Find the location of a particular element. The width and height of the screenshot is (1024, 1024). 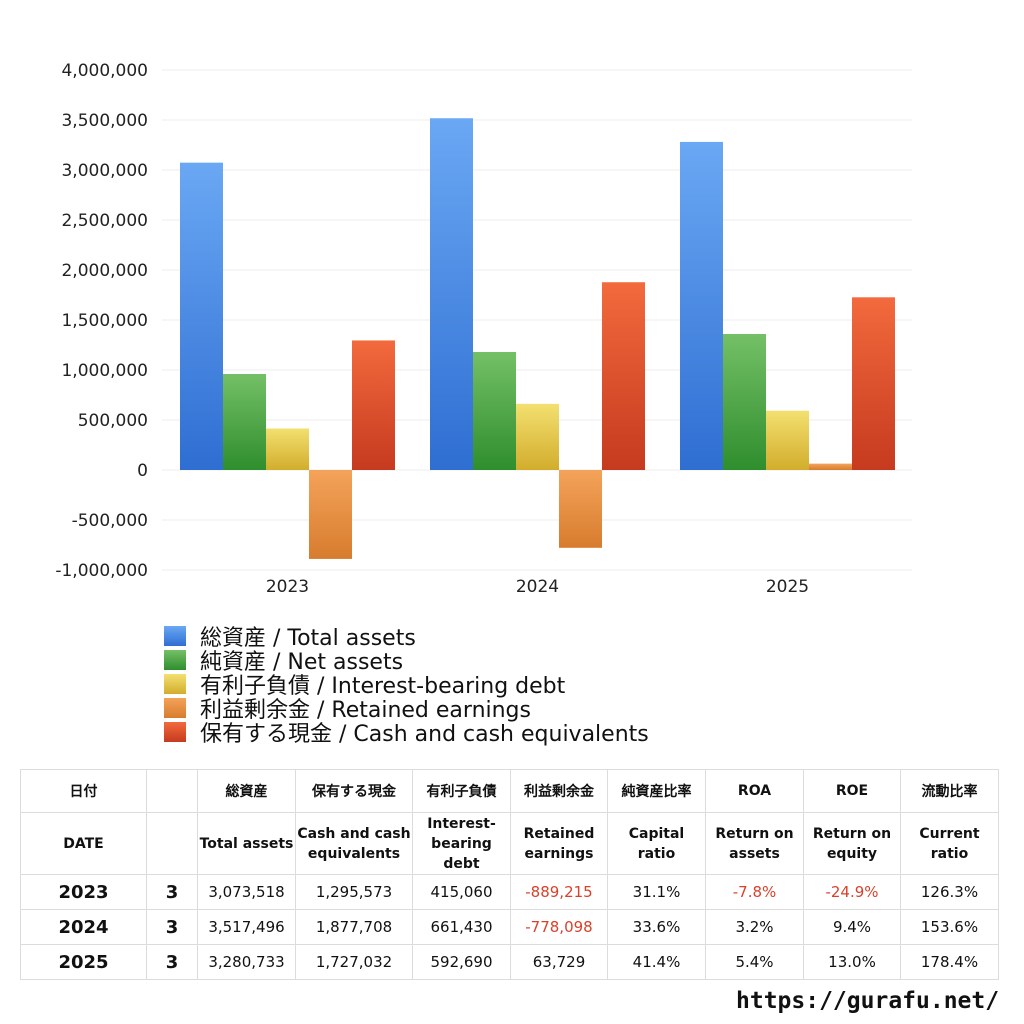

legend-item-total_assets: 総資産 / Total assets is located at coordinates (406, 637).